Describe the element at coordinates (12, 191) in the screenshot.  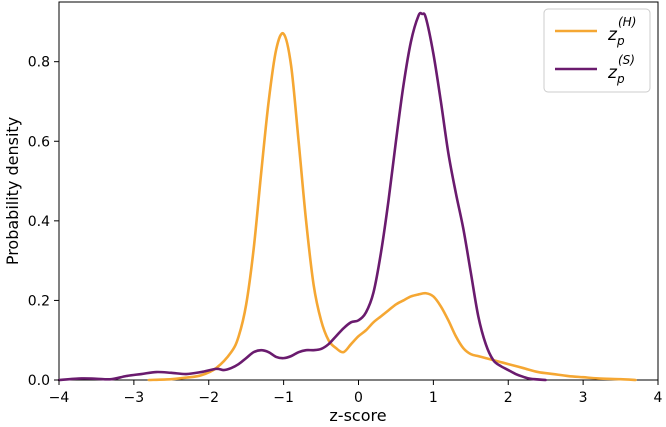
I see `y-axis-label: Probability density` at that location.